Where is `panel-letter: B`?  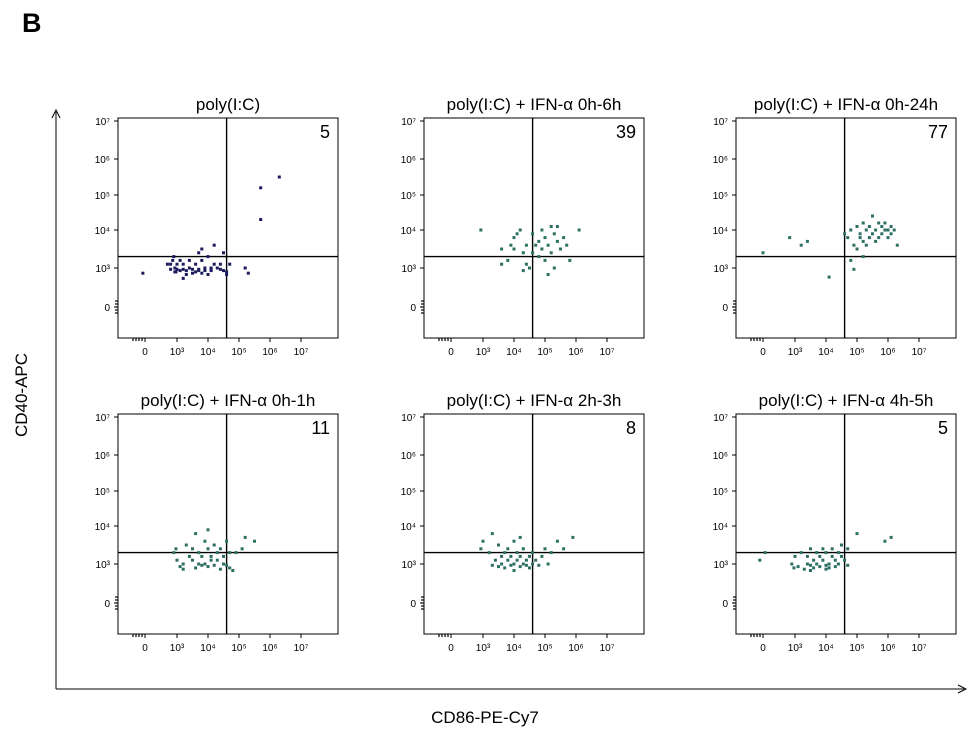
panel-letter: B is located at coordinates (32, 23).